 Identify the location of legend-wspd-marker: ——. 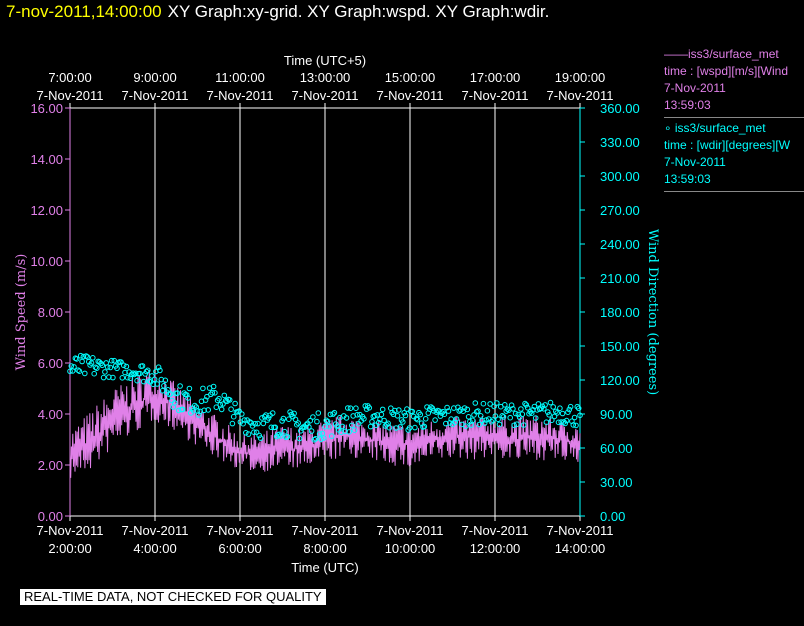
(676, 54).